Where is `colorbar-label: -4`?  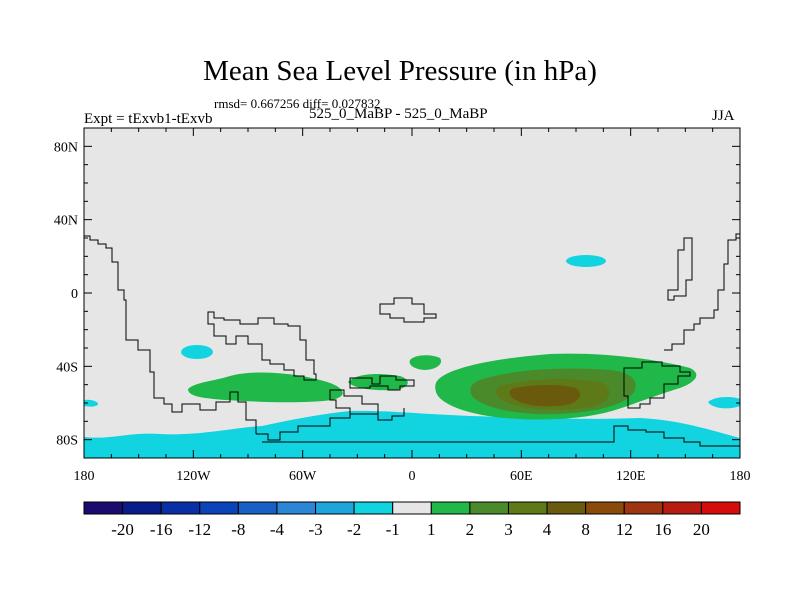
colorbar-label: -4 is located at coordinates (277, 529).